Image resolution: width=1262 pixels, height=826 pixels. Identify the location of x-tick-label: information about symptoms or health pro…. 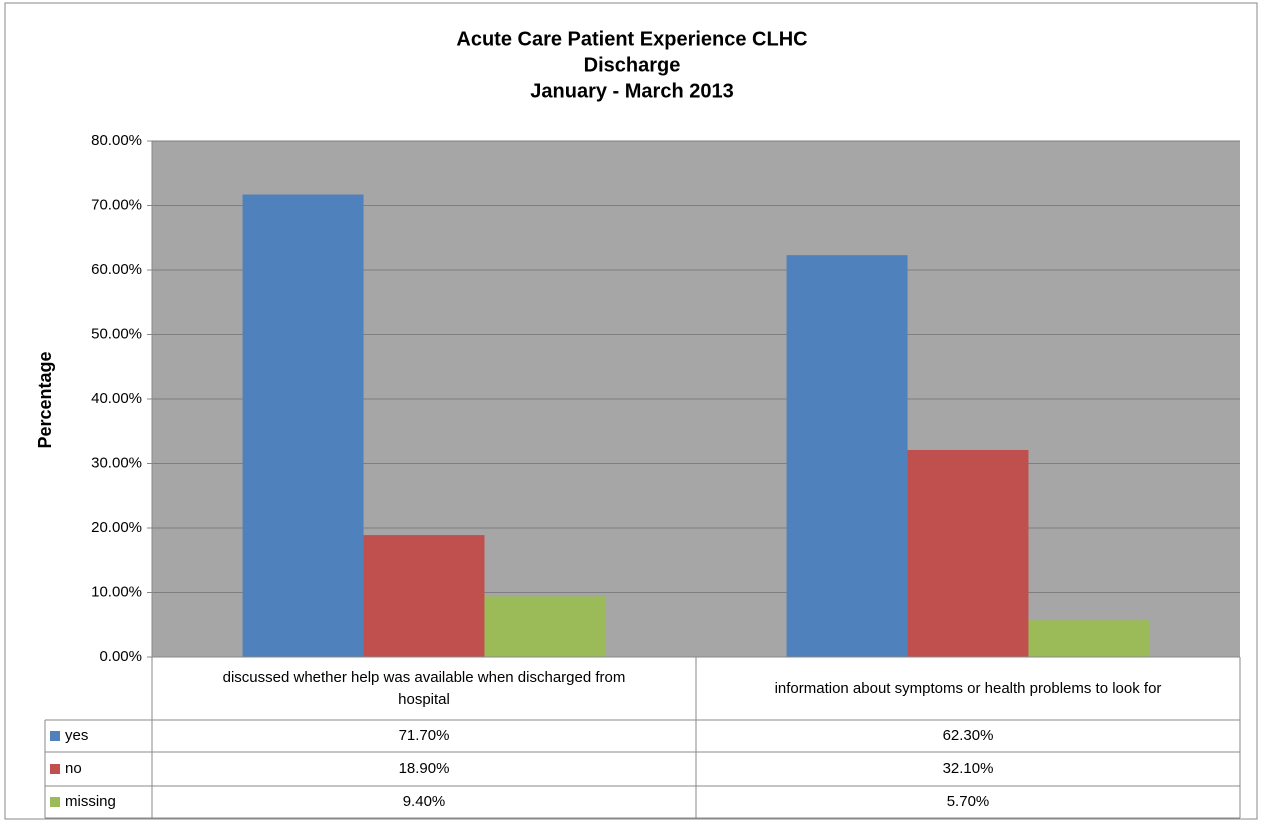
(968, 688).